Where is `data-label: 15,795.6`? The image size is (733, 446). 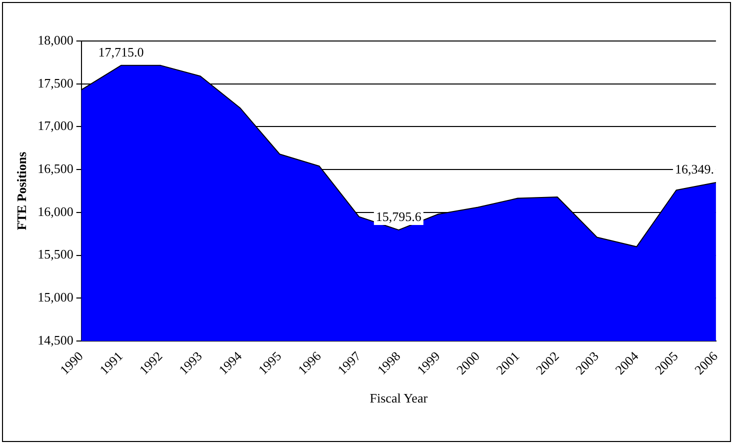 data-label: 15,795.6 is located at coordinates (399, 216).